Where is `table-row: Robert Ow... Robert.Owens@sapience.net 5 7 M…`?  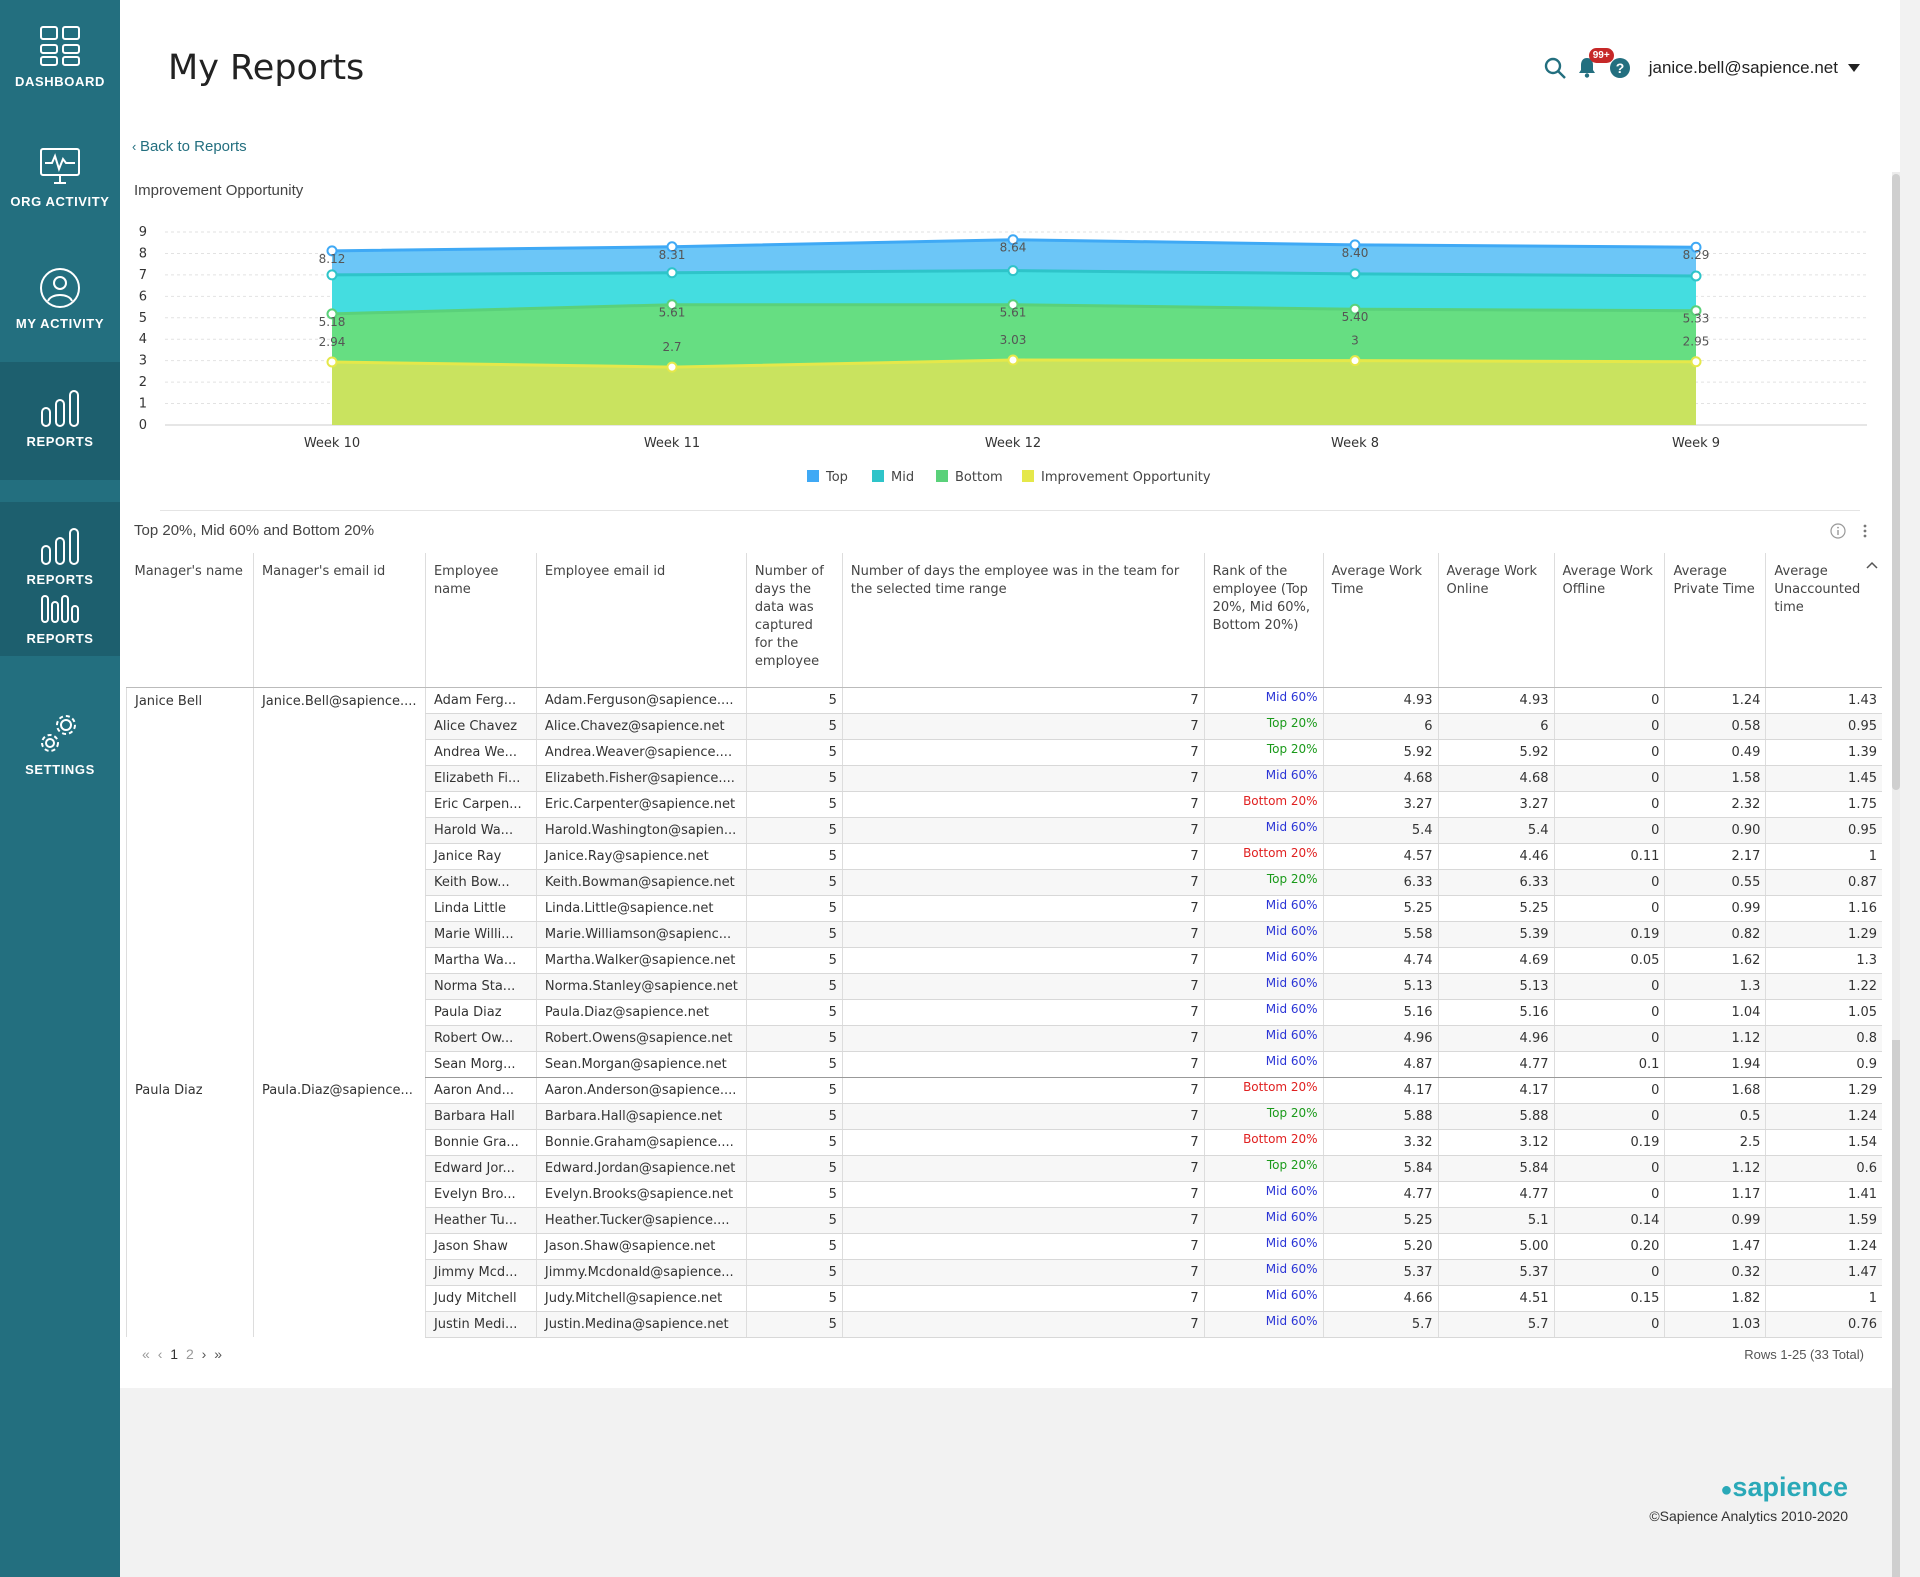 table-row: Robert Ow... Robert.Owens@sapience.net 5 7 M… is located at coordinates (1004, 1038).